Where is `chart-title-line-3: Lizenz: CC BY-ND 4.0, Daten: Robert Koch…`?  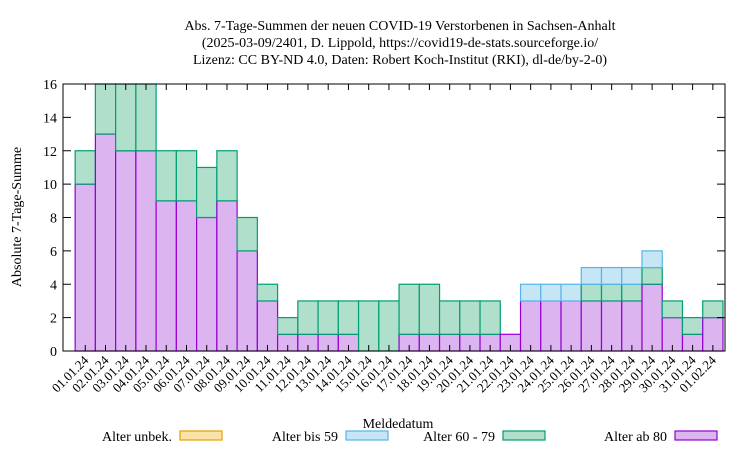
chart-title-line-3: Lizenz: CC BY-ND 4.0, Daten: Robert Koch… is located at coordinates (400, 60).